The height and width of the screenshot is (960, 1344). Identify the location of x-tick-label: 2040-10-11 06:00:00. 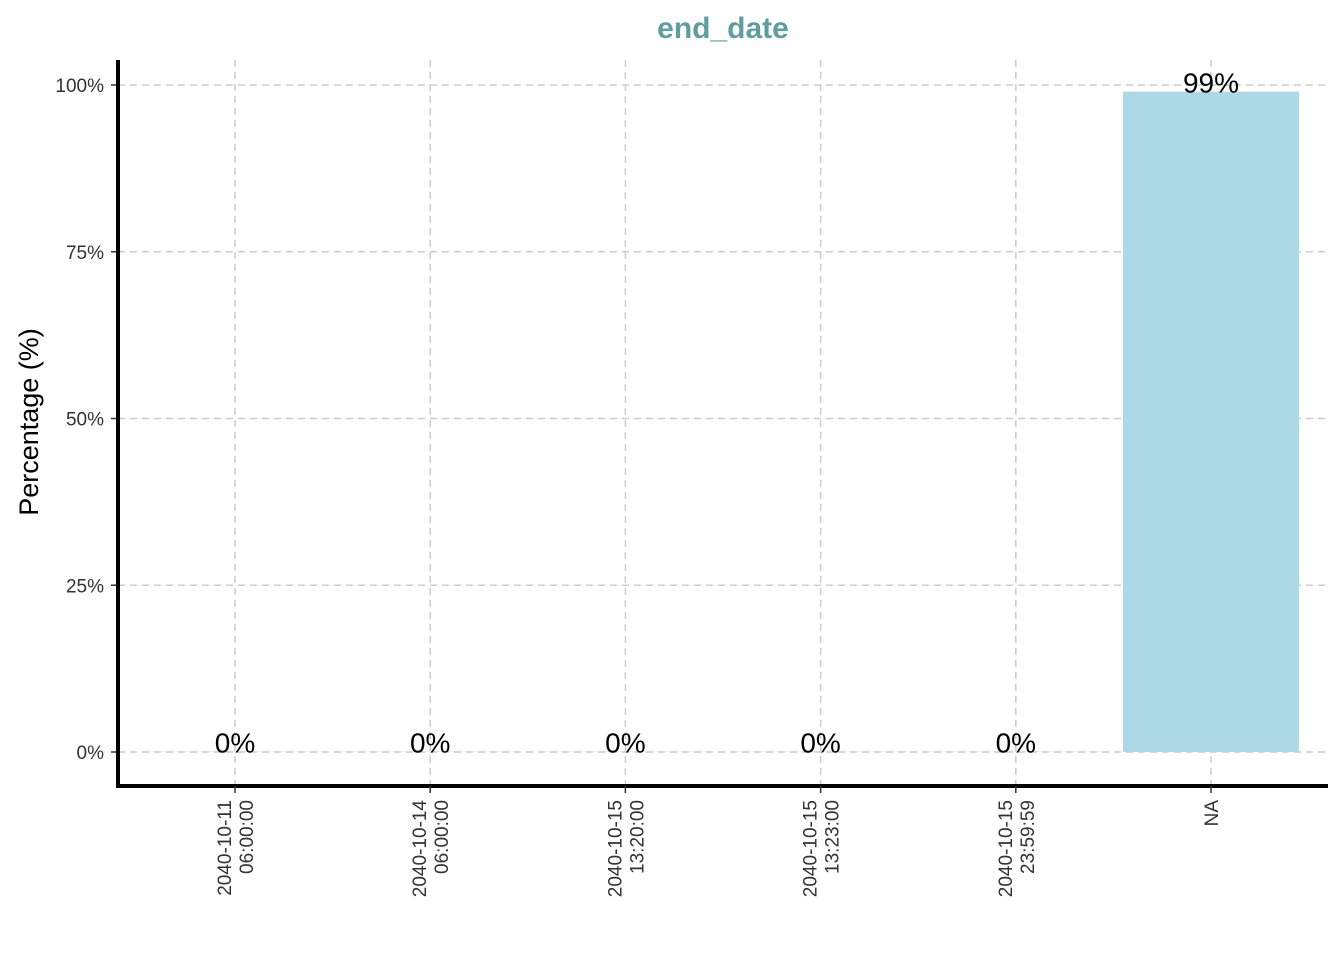
(236, 848).